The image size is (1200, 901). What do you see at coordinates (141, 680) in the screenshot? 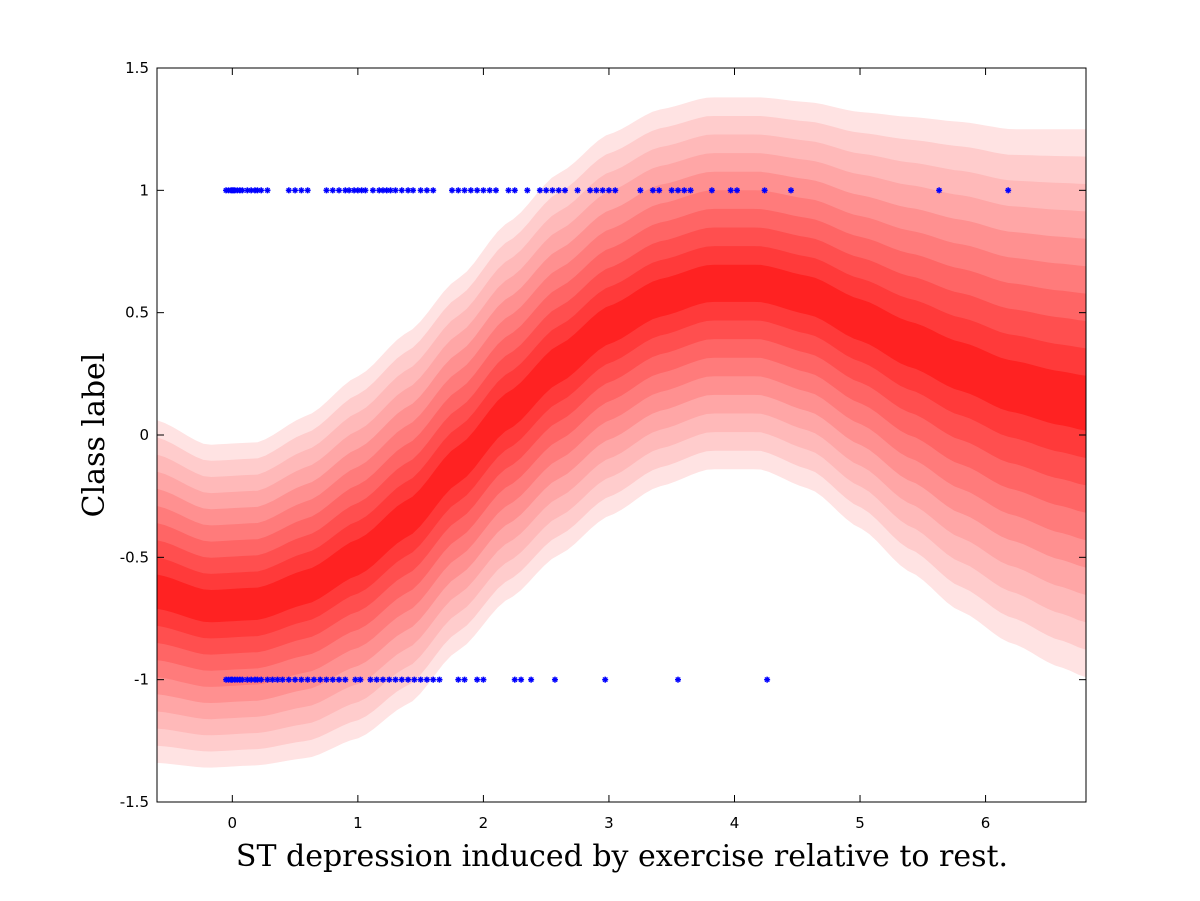
I see `y-tick-label: -1` at bounding box center [141, 680].